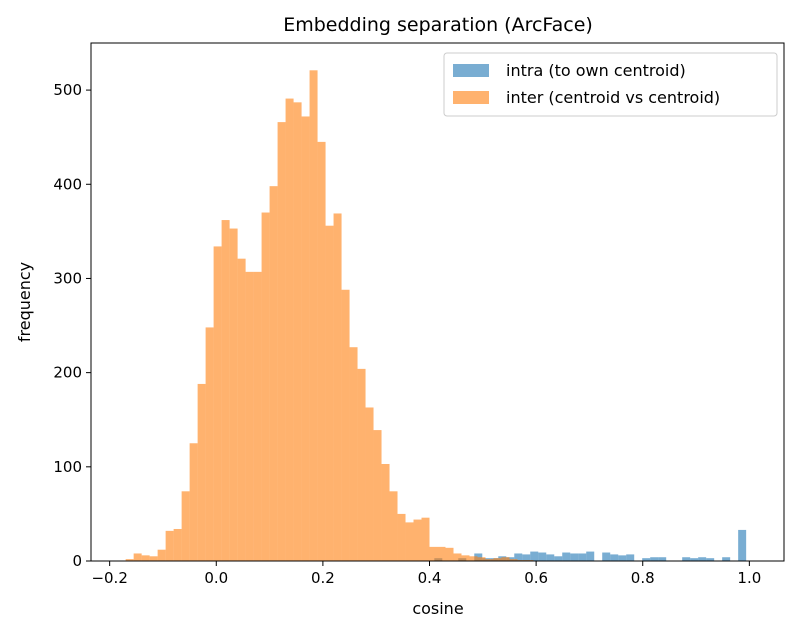 The width and height of the screenshot is (799, 634). I want to click on x-tick-label: 0.2, so click(323, 578).